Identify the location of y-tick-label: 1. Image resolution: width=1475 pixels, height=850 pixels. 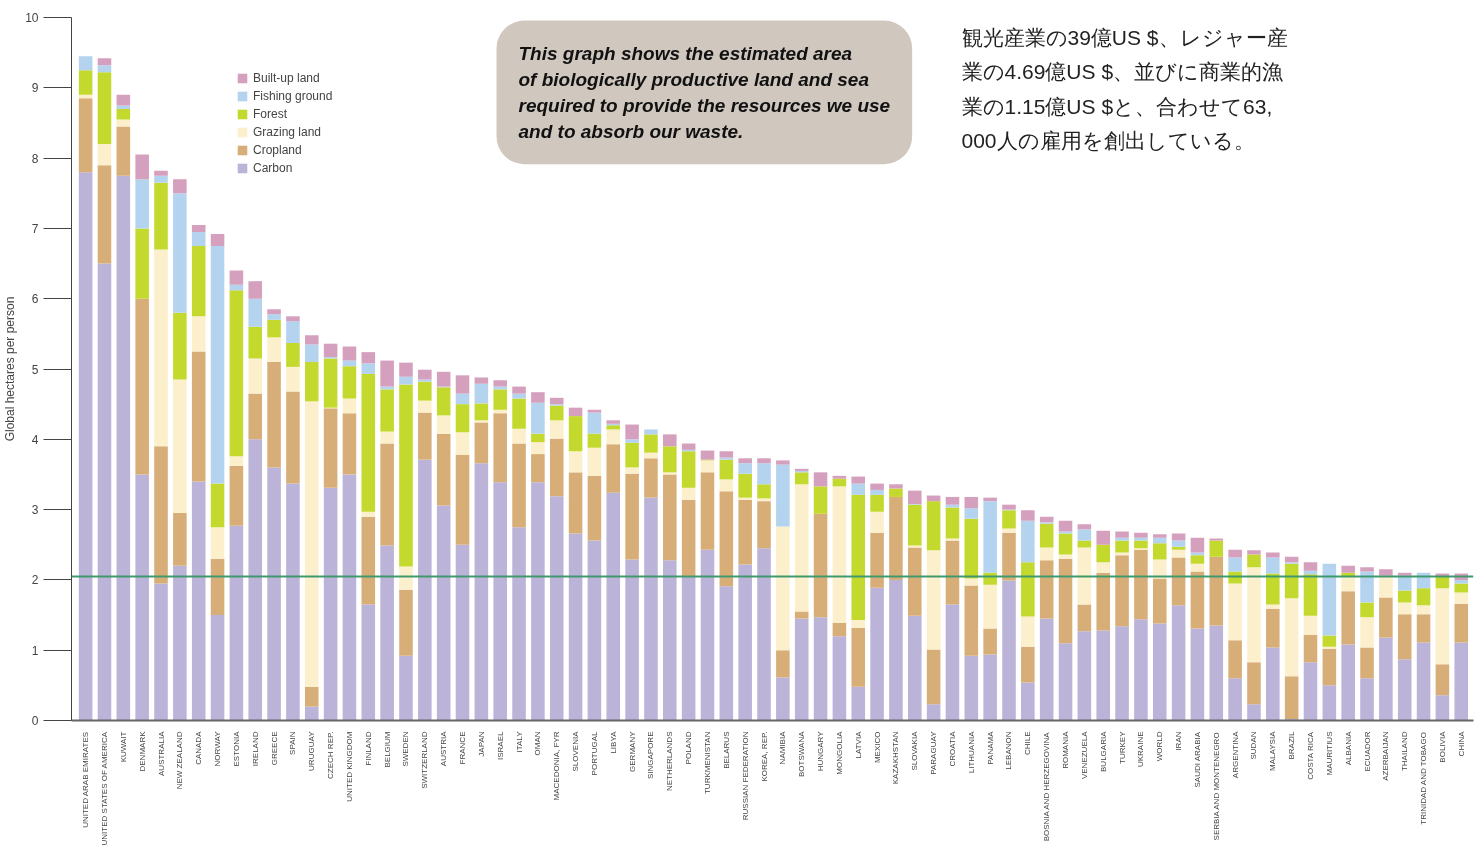
(35, 650).